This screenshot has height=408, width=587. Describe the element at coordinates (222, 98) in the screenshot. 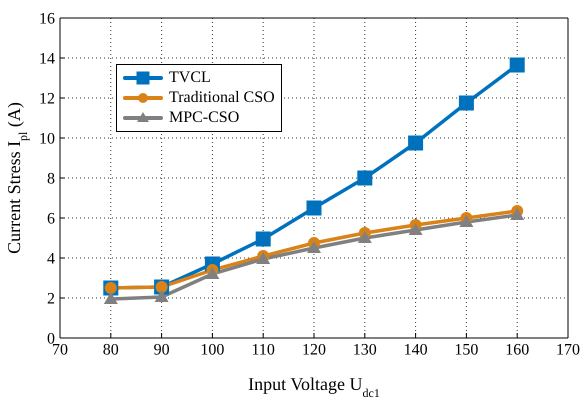

I see `legend-label: Traditional CSO` at that location.